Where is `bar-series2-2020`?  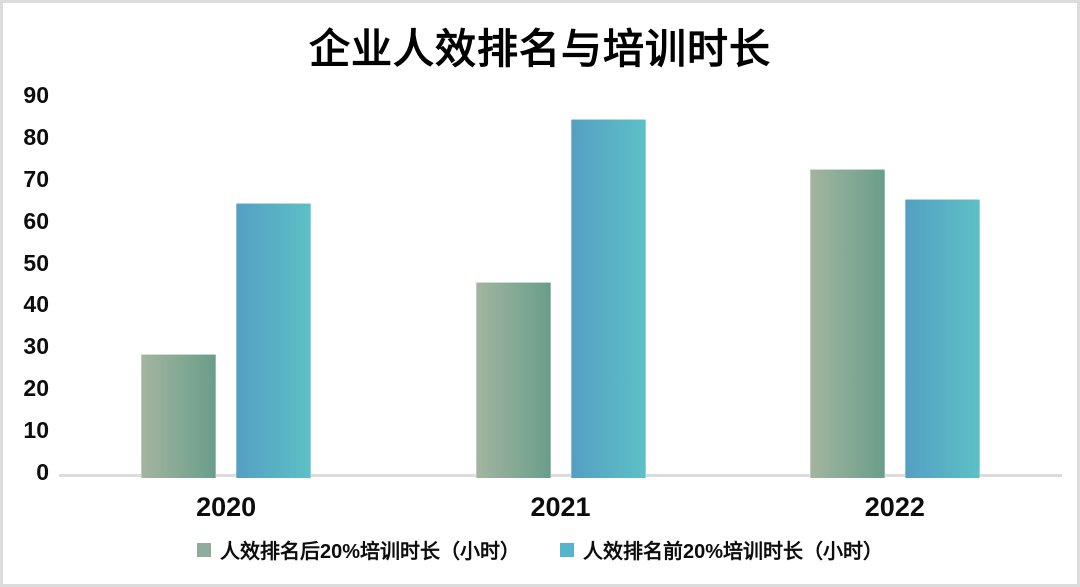
bar-series2-2020 is located at coordinates (274, 340).